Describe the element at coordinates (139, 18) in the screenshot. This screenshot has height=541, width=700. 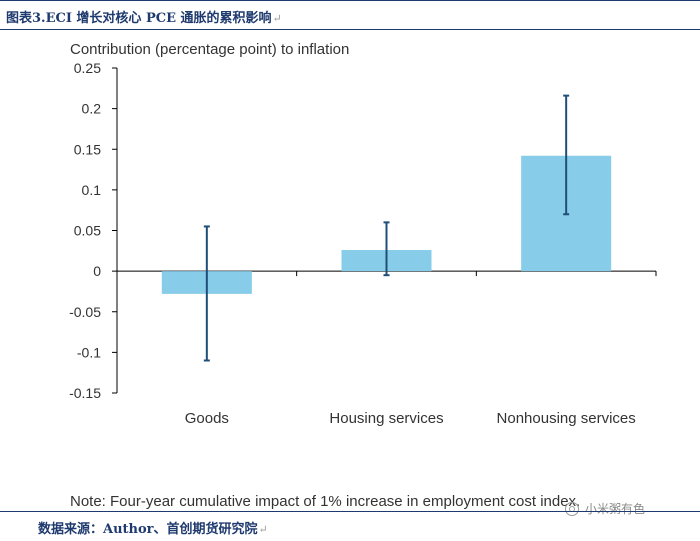
I see `figure-caption-title: 图表3.ECI 增长对核心 PCE 通胀的累积影响` at that location.